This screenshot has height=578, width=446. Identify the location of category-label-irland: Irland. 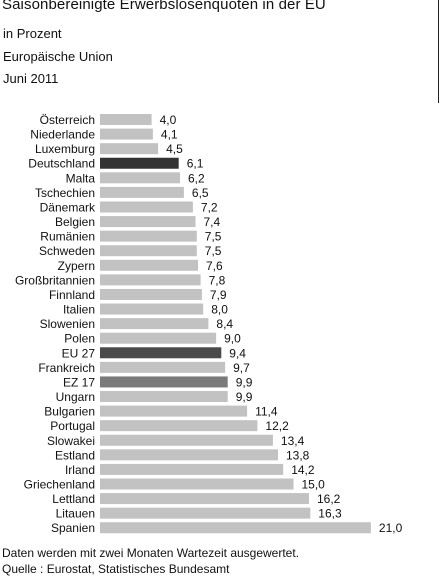
(80, 470).